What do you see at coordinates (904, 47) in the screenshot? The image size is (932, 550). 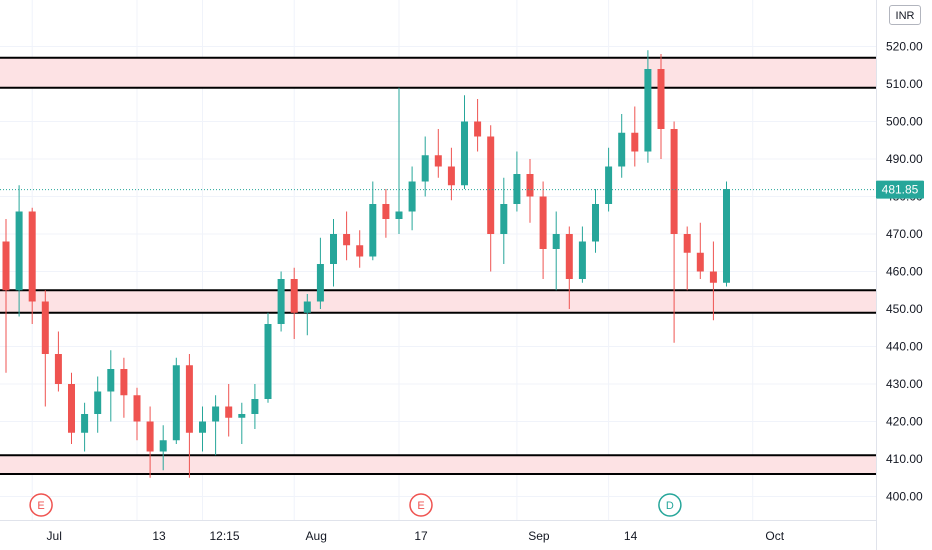 I see `y-tick-label: 520.00` at bounding box center [904, 47].